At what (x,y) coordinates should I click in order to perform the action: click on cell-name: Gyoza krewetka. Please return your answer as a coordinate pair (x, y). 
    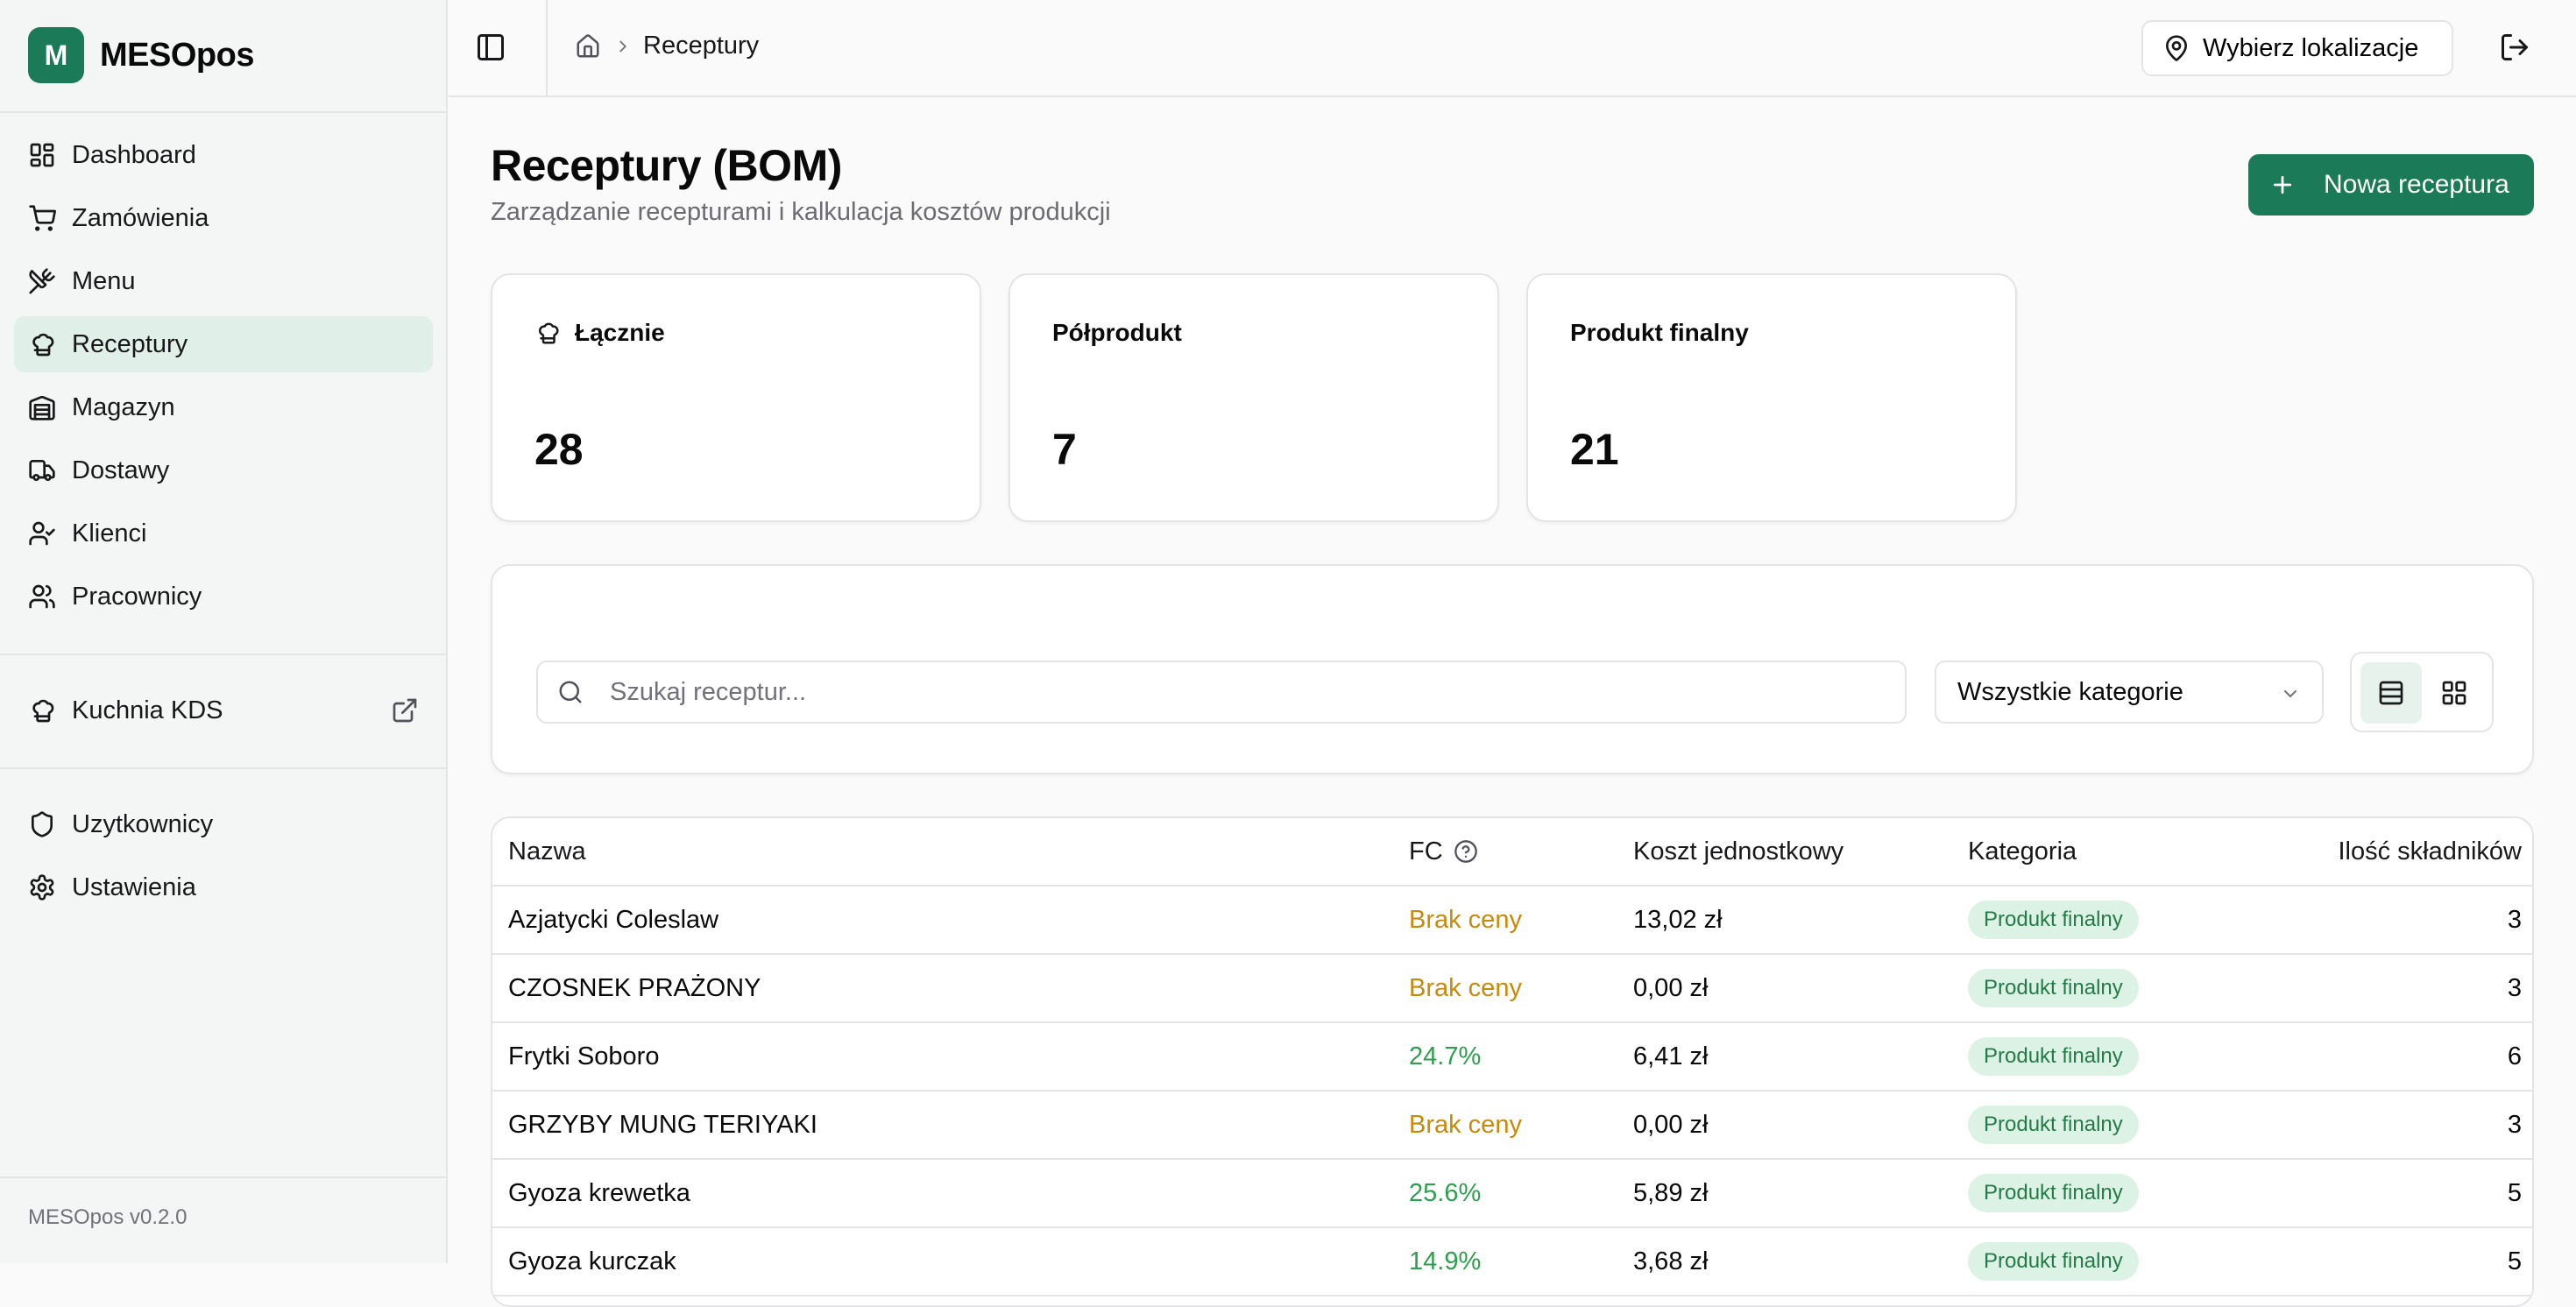
    Looking at the image, I should click on (599, 1192).